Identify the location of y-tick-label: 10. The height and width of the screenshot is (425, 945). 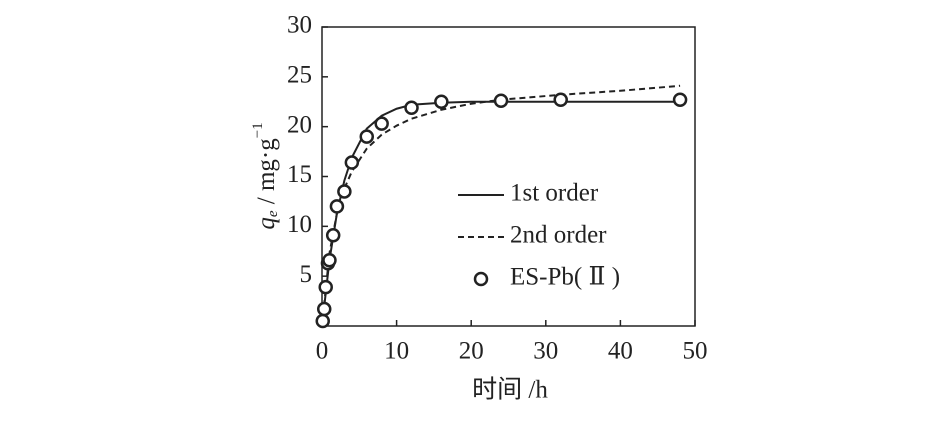
(299, 224).